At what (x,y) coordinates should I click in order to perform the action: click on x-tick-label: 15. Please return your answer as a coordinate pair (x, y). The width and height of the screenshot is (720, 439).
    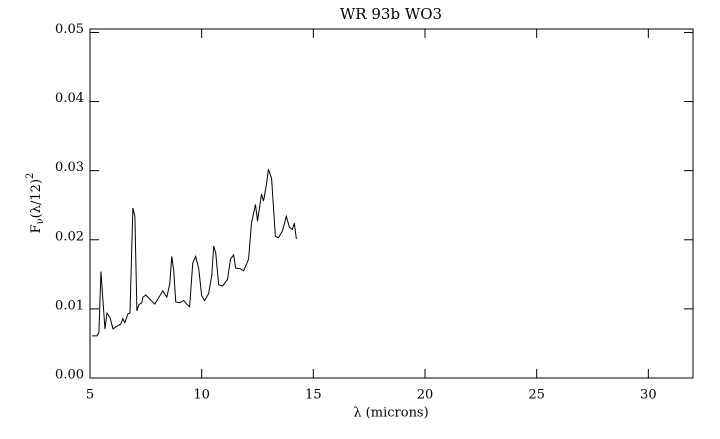
    Looking at the image, I should click on (313, 395).